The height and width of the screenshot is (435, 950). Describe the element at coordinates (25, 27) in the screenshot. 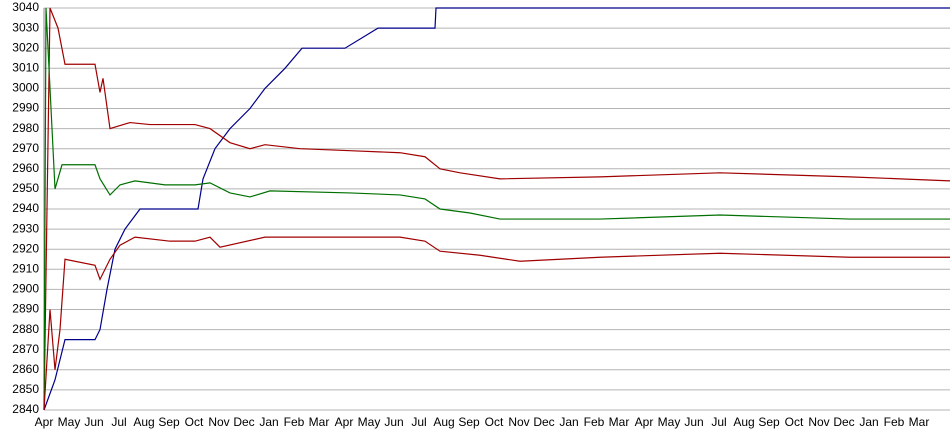

I see `y-tick-label: 3030` at that location.